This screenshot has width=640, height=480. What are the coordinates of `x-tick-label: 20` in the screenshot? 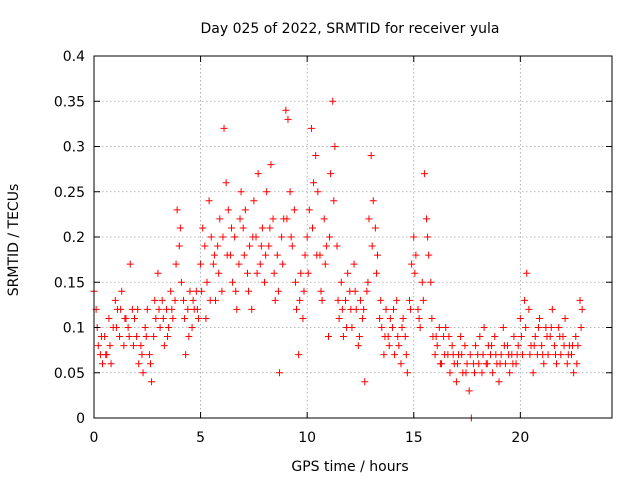 It's located at (520, 438).